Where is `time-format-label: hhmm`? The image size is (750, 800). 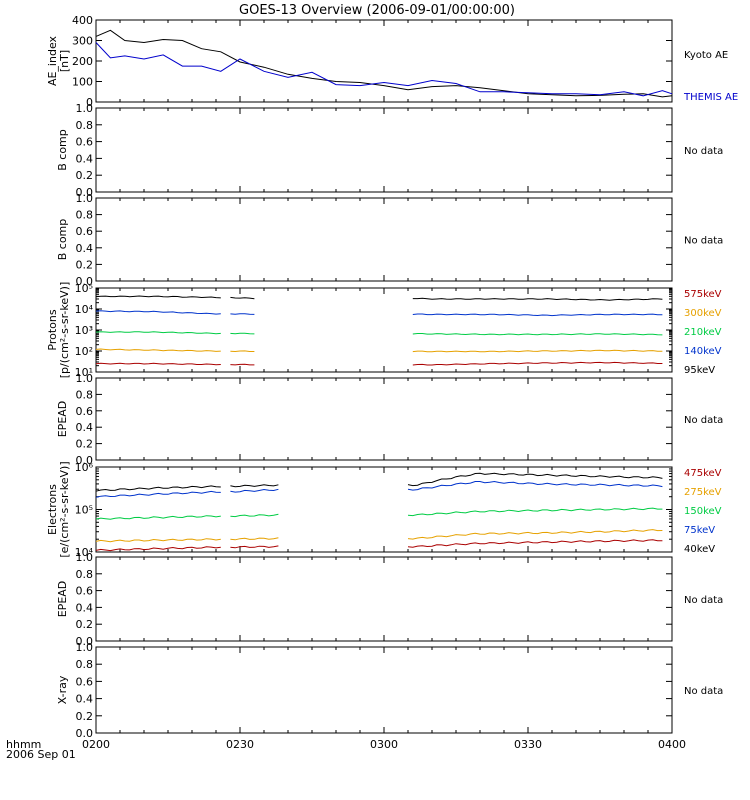 time-format-label: hhmm is located at coordinates (23, 744).